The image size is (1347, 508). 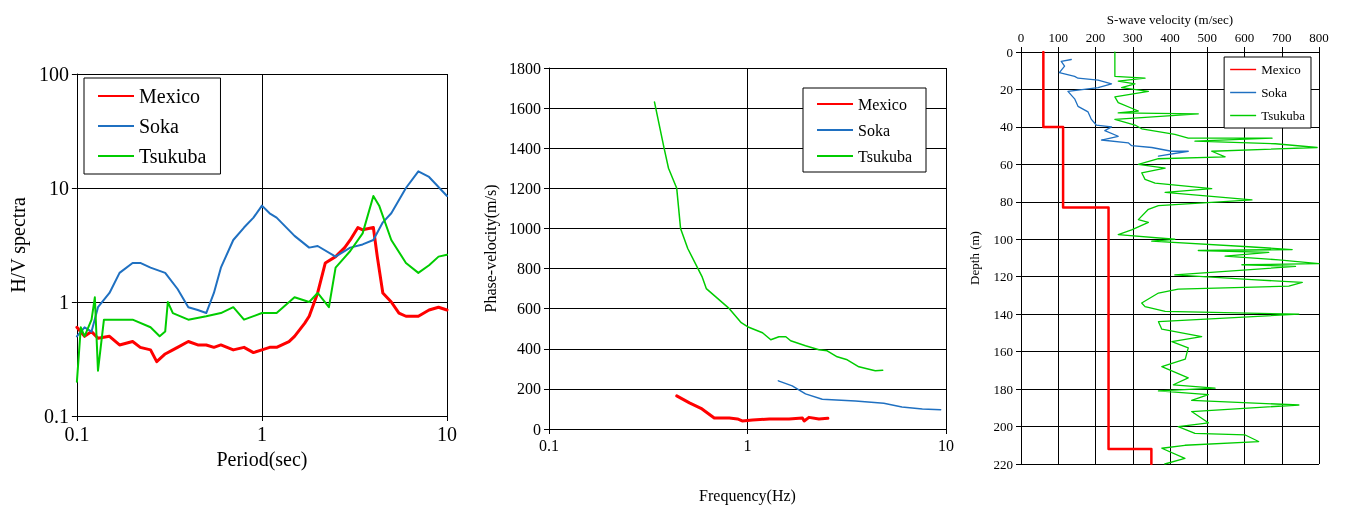 What do you see at coordinates (1319, 37) in the screenshot?
I see `x-tick-label: 800` at bounding box center [1319, 37].